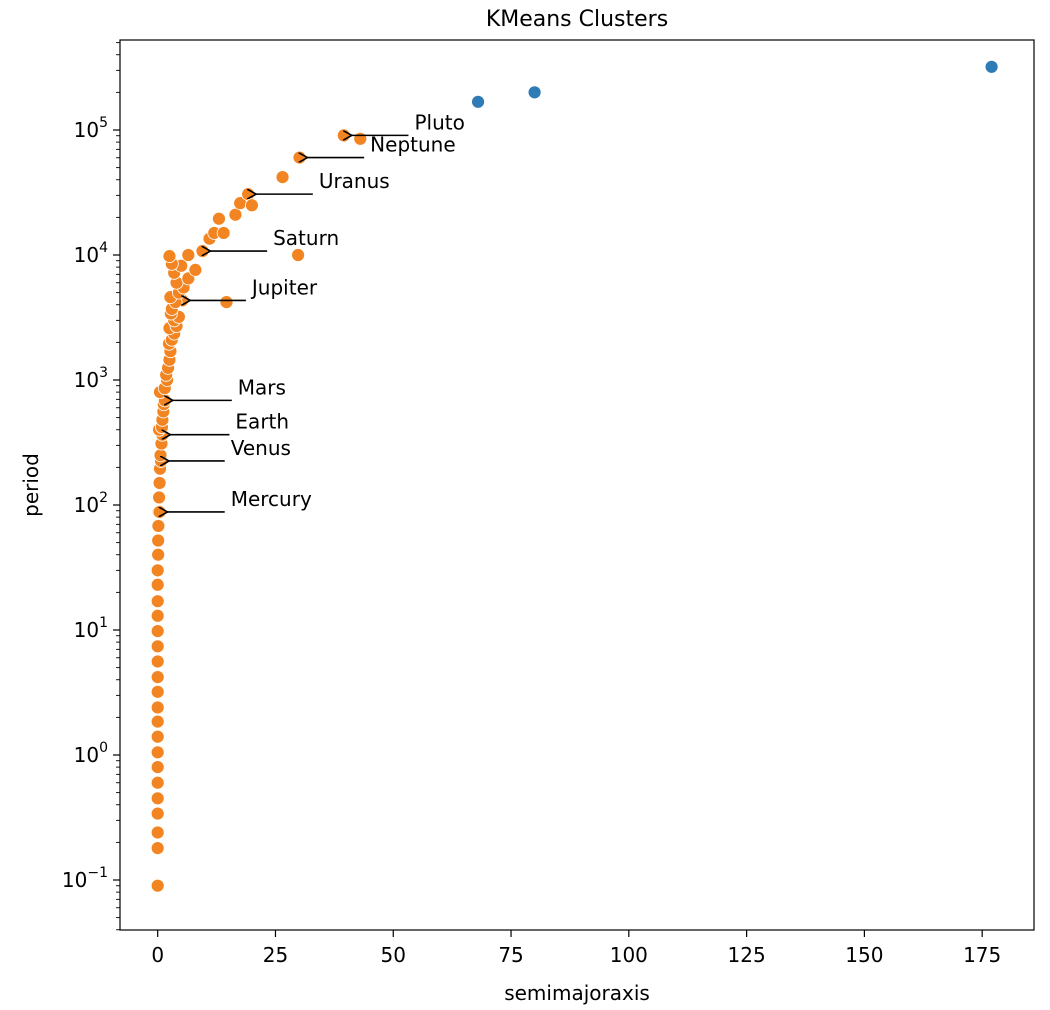  I want to click on y-tick-label: 10², so click(91, 503).